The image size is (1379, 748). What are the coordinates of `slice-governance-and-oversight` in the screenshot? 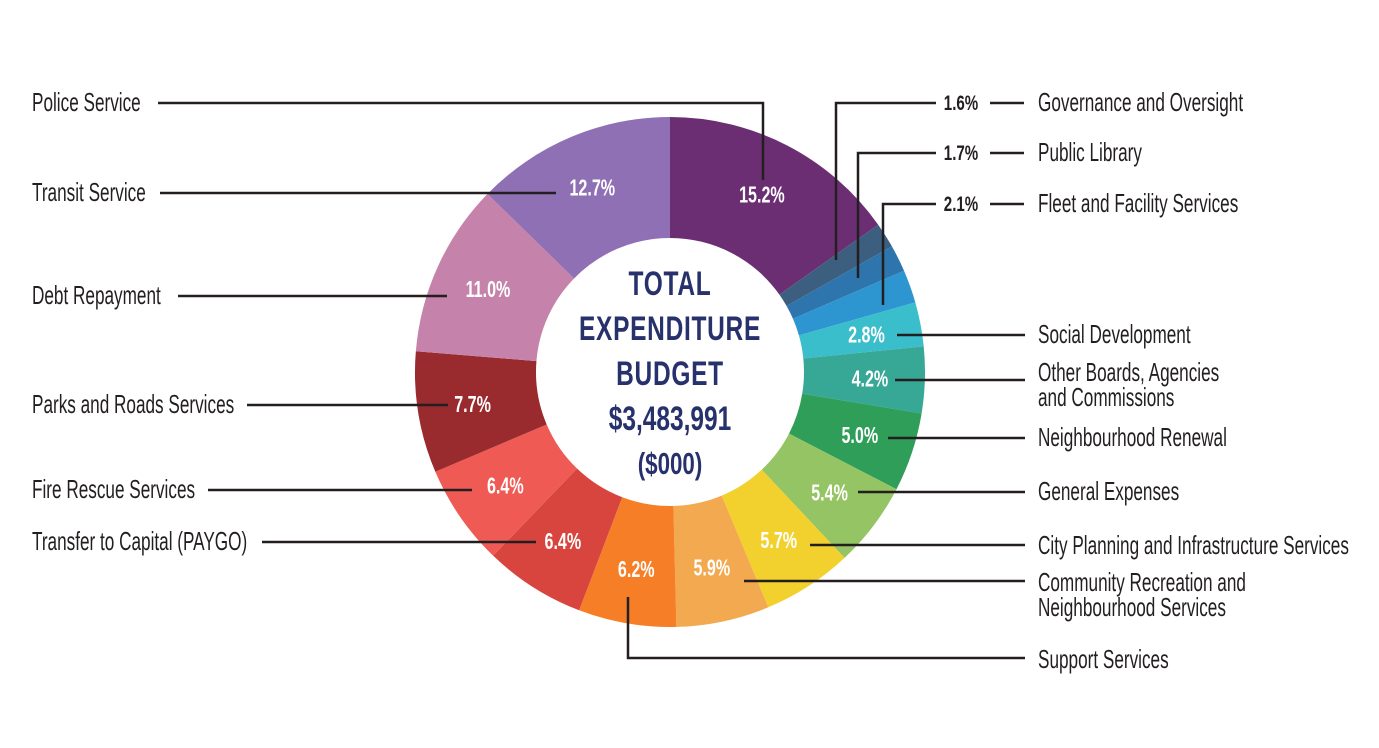 It's located at (835, 265).